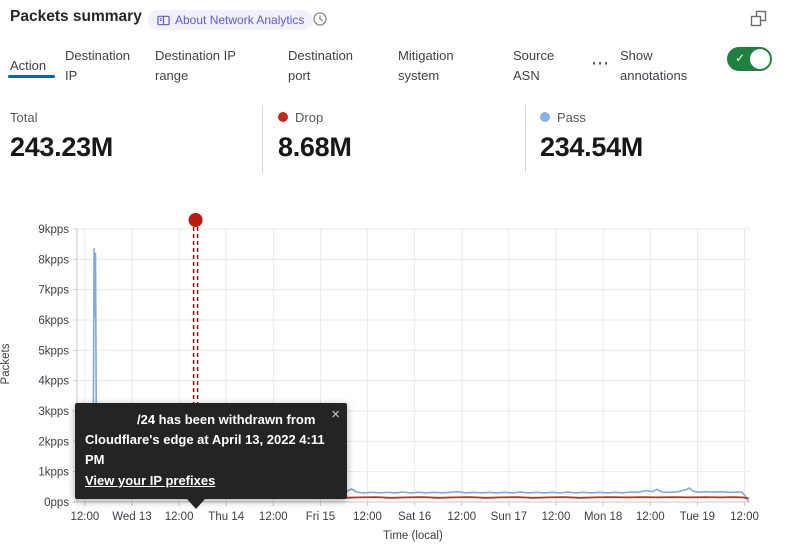 The height and width of the screenshot is (555, 785). What do you see at coordinates (195, 220) in the screenshot?
I see `annotation-marker` at bounding box center [195, 220].